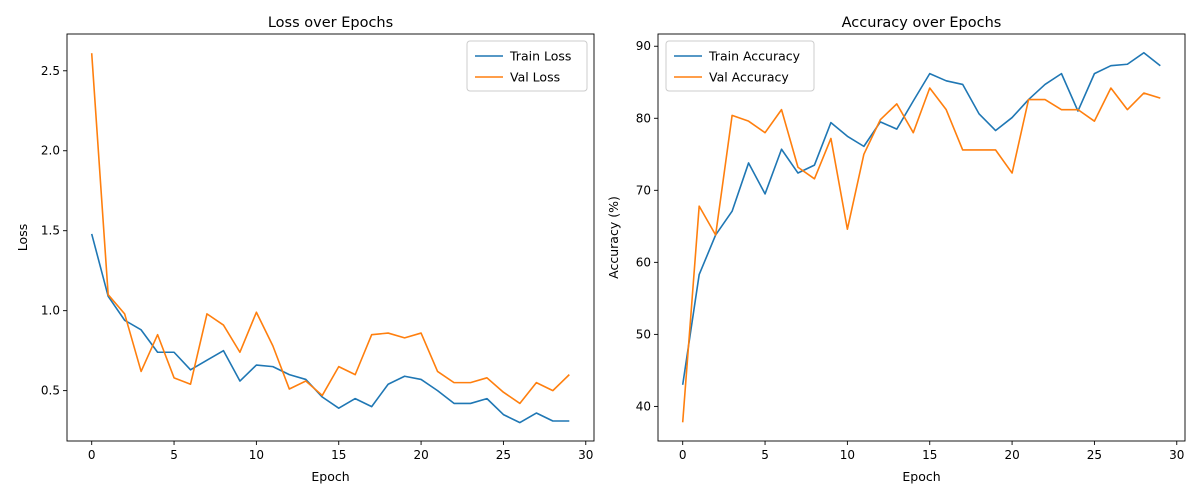  What do you see at coordinates (50, 311) in the screenshot?
I see `y-tick-label: 1.0` at bounding box center [50, 311].